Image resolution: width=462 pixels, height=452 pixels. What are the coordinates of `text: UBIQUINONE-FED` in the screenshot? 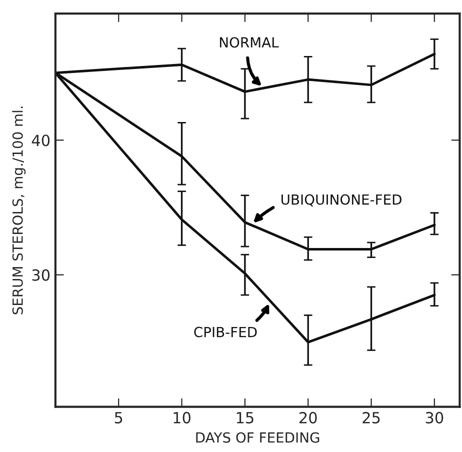 It's located at (342, 200).